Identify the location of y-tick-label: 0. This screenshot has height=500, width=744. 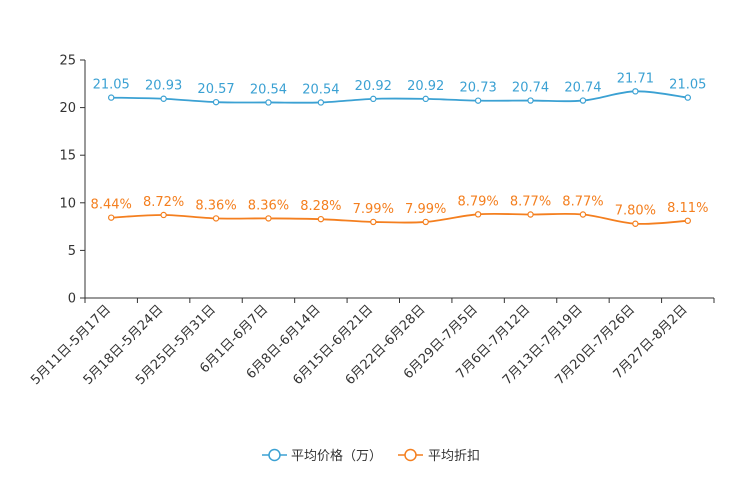
(72, 299).